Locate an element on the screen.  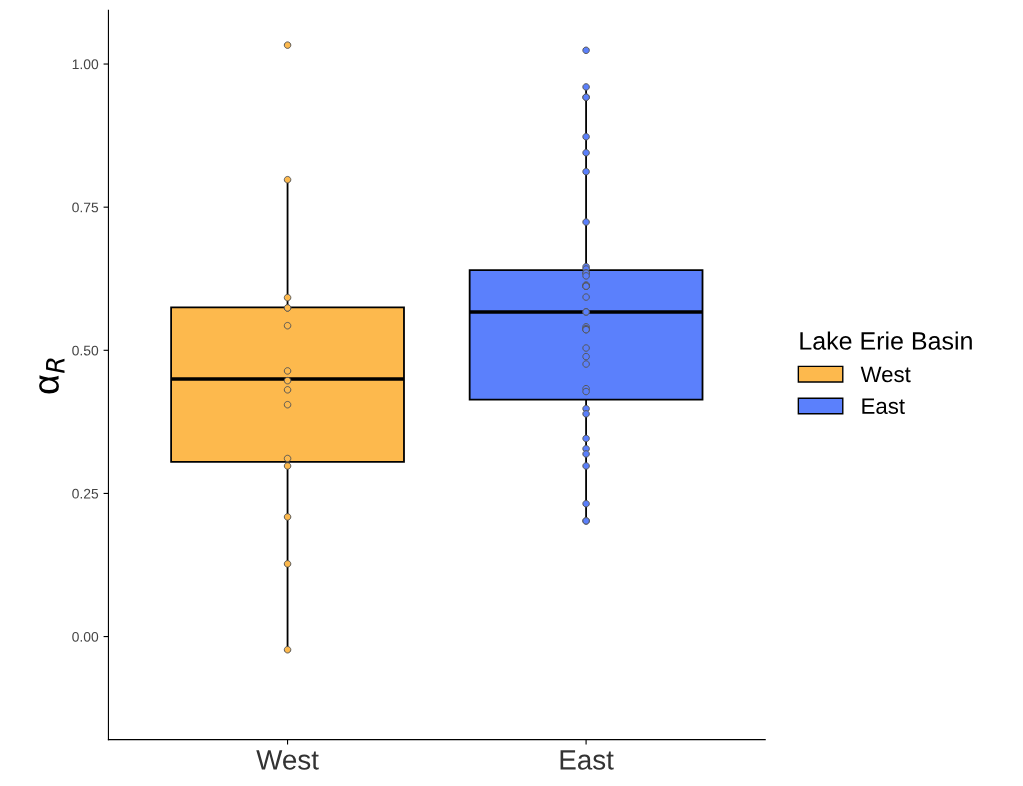
legend-title: Lake Erie Basin is located at coordinates (886, 340).